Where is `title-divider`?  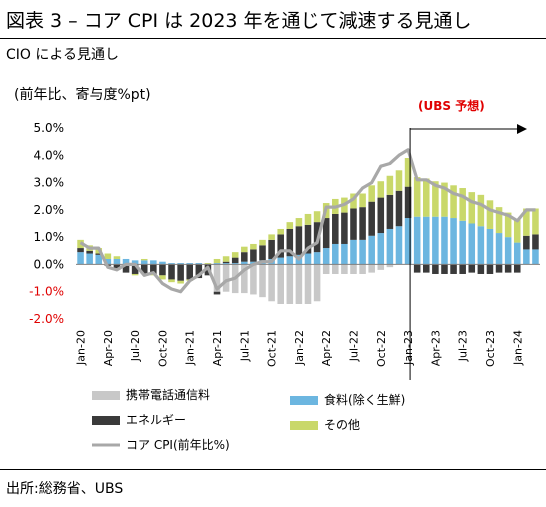 title-divider is located at coordinates (273, 38).